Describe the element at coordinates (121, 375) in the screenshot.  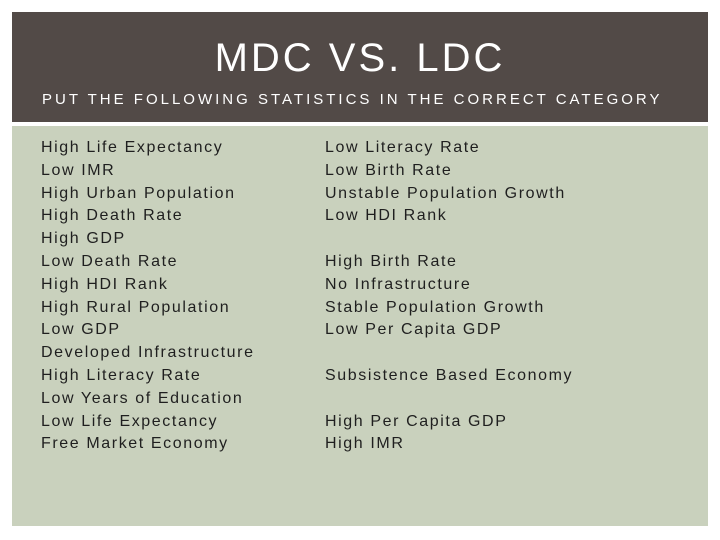
I see `list-item: High Literacy Rate` at that location.